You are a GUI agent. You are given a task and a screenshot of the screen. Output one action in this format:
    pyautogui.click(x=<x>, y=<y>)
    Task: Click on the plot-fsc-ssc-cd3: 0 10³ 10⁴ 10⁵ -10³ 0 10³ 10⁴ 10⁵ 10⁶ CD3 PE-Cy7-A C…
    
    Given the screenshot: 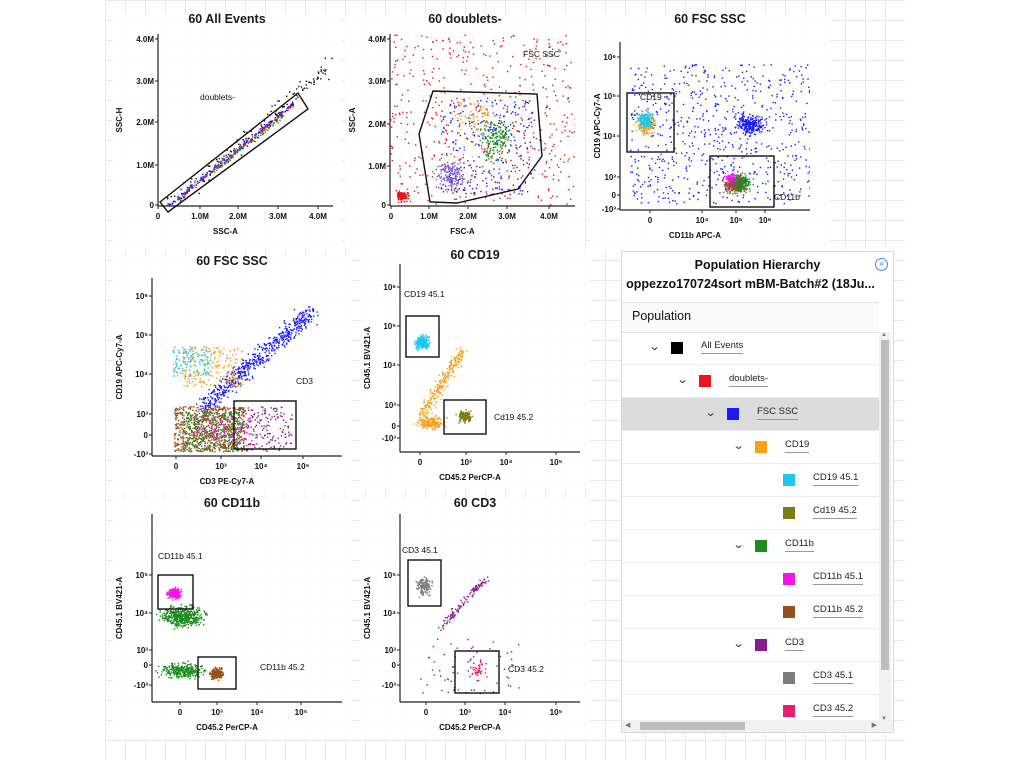 What is the action you would take?
    pyautogui.click(x=232, y=374)
    